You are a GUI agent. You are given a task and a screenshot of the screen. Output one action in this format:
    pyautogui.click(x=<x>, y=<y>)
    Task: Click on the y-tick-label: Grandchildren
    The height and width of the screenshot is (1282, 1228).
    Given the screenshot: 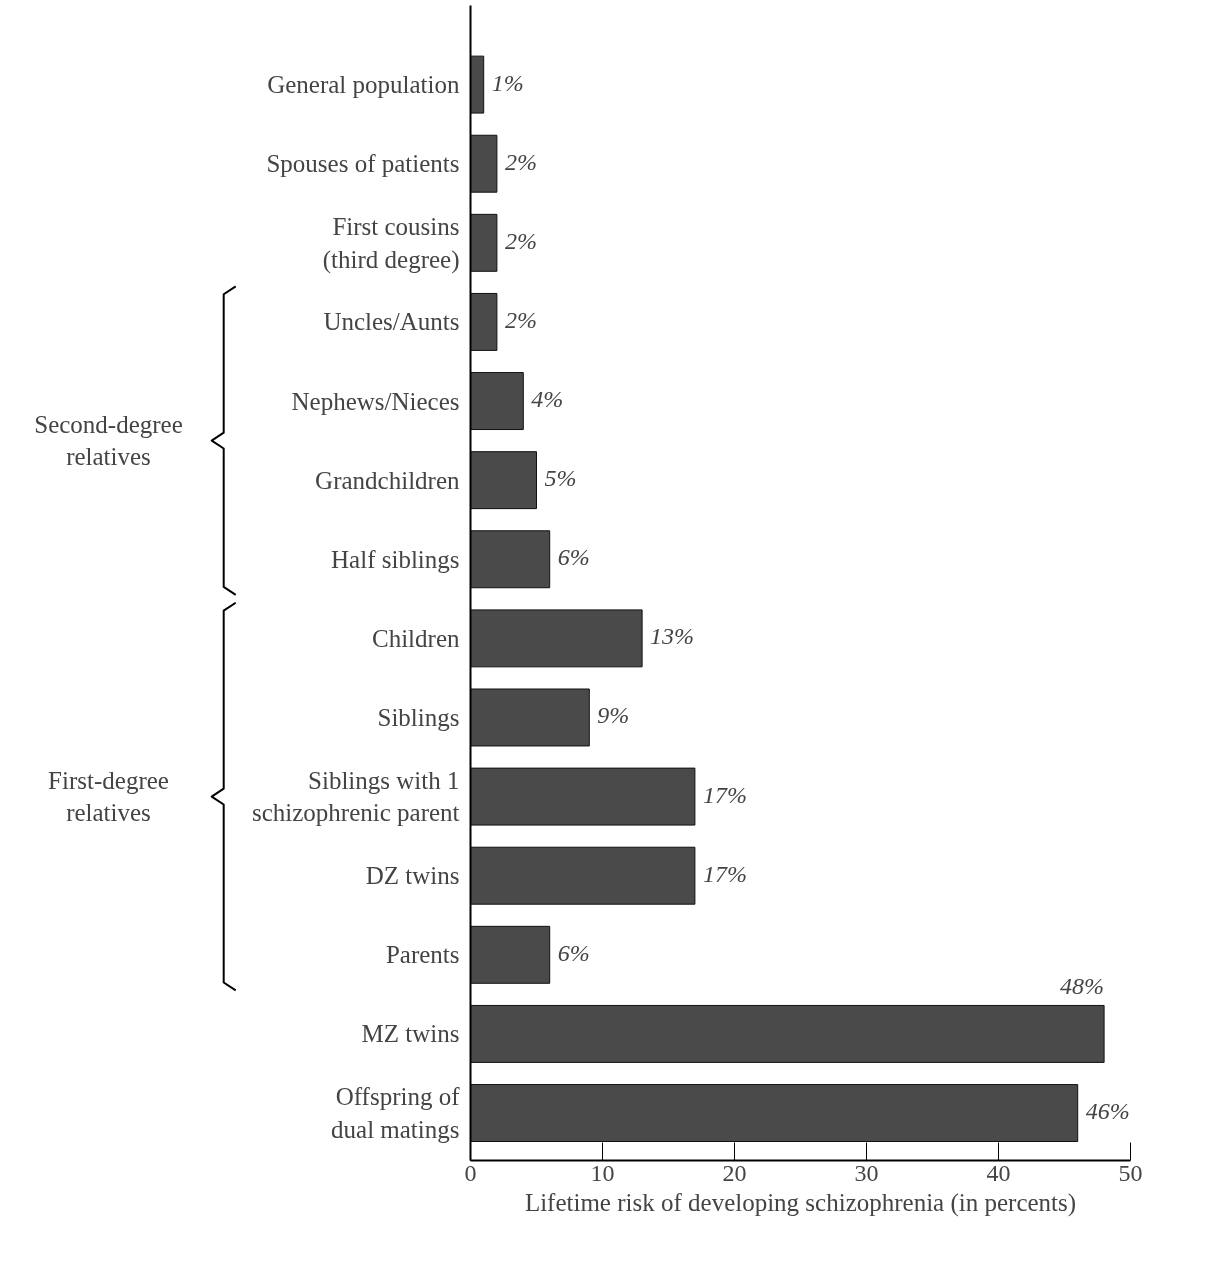 What is the action you would take?
    pyautogui.click(x=387, y=480)
    